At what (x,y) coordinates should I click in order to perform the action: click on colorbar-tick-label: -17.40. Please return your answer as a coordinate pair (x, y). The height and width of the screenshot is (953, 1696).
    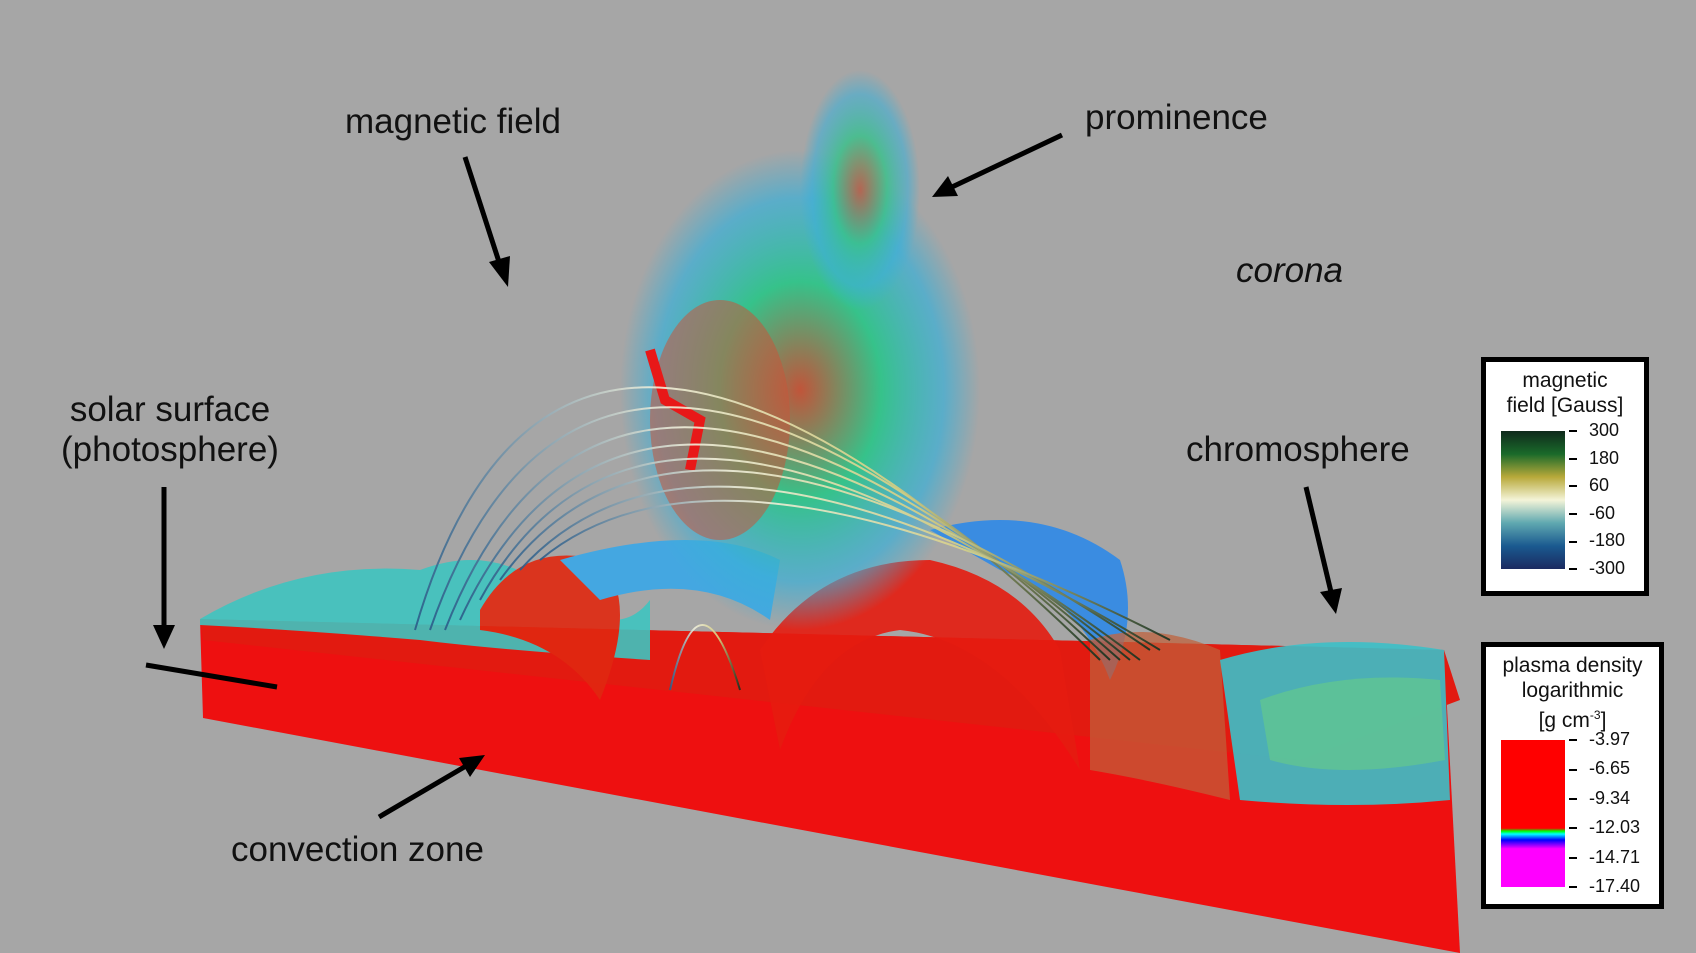
    Looking at the image, I should click on (1604, 886).